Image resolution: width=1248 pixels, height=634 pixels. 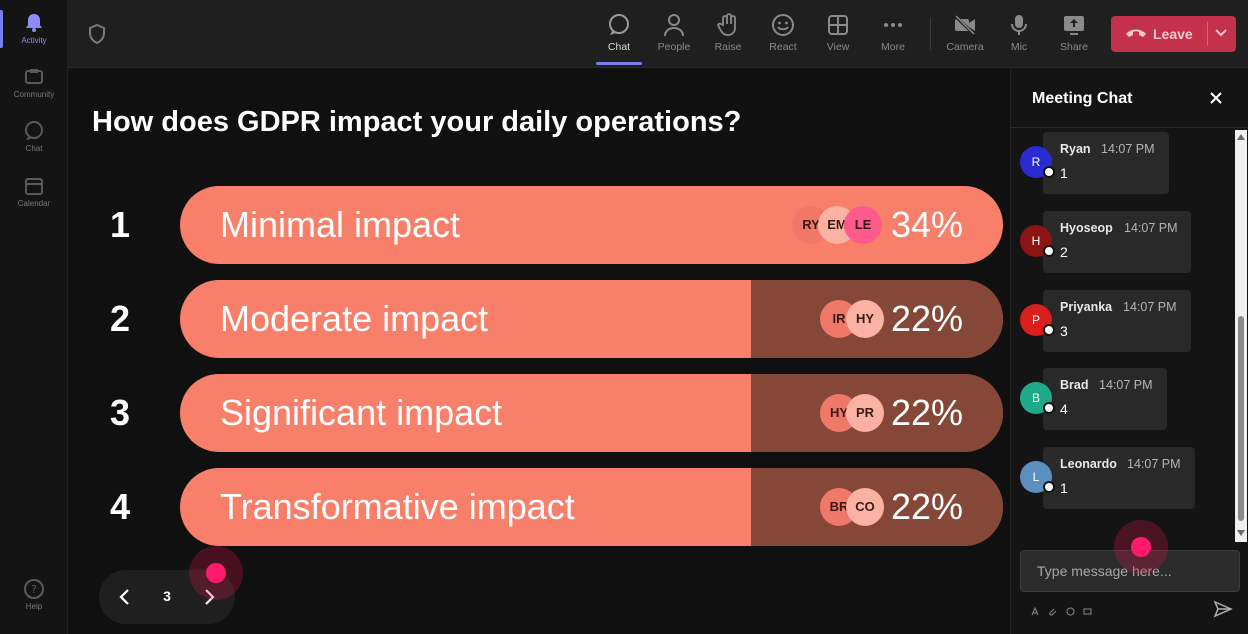 What do you see at coordinates (1241, 418) in the screenshot?
I see `scroll-thumb` at bounding box center [1241, 418].